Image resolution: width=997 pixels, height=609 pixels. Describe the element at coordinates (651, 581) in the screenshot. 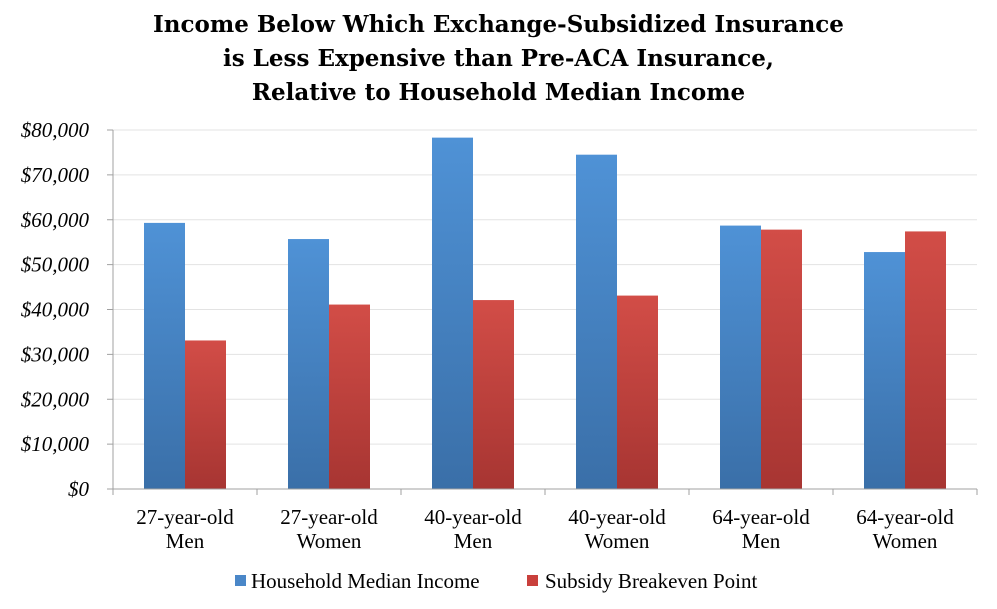

I see `legend-label: Subsidy Breakeven Point` at that location.